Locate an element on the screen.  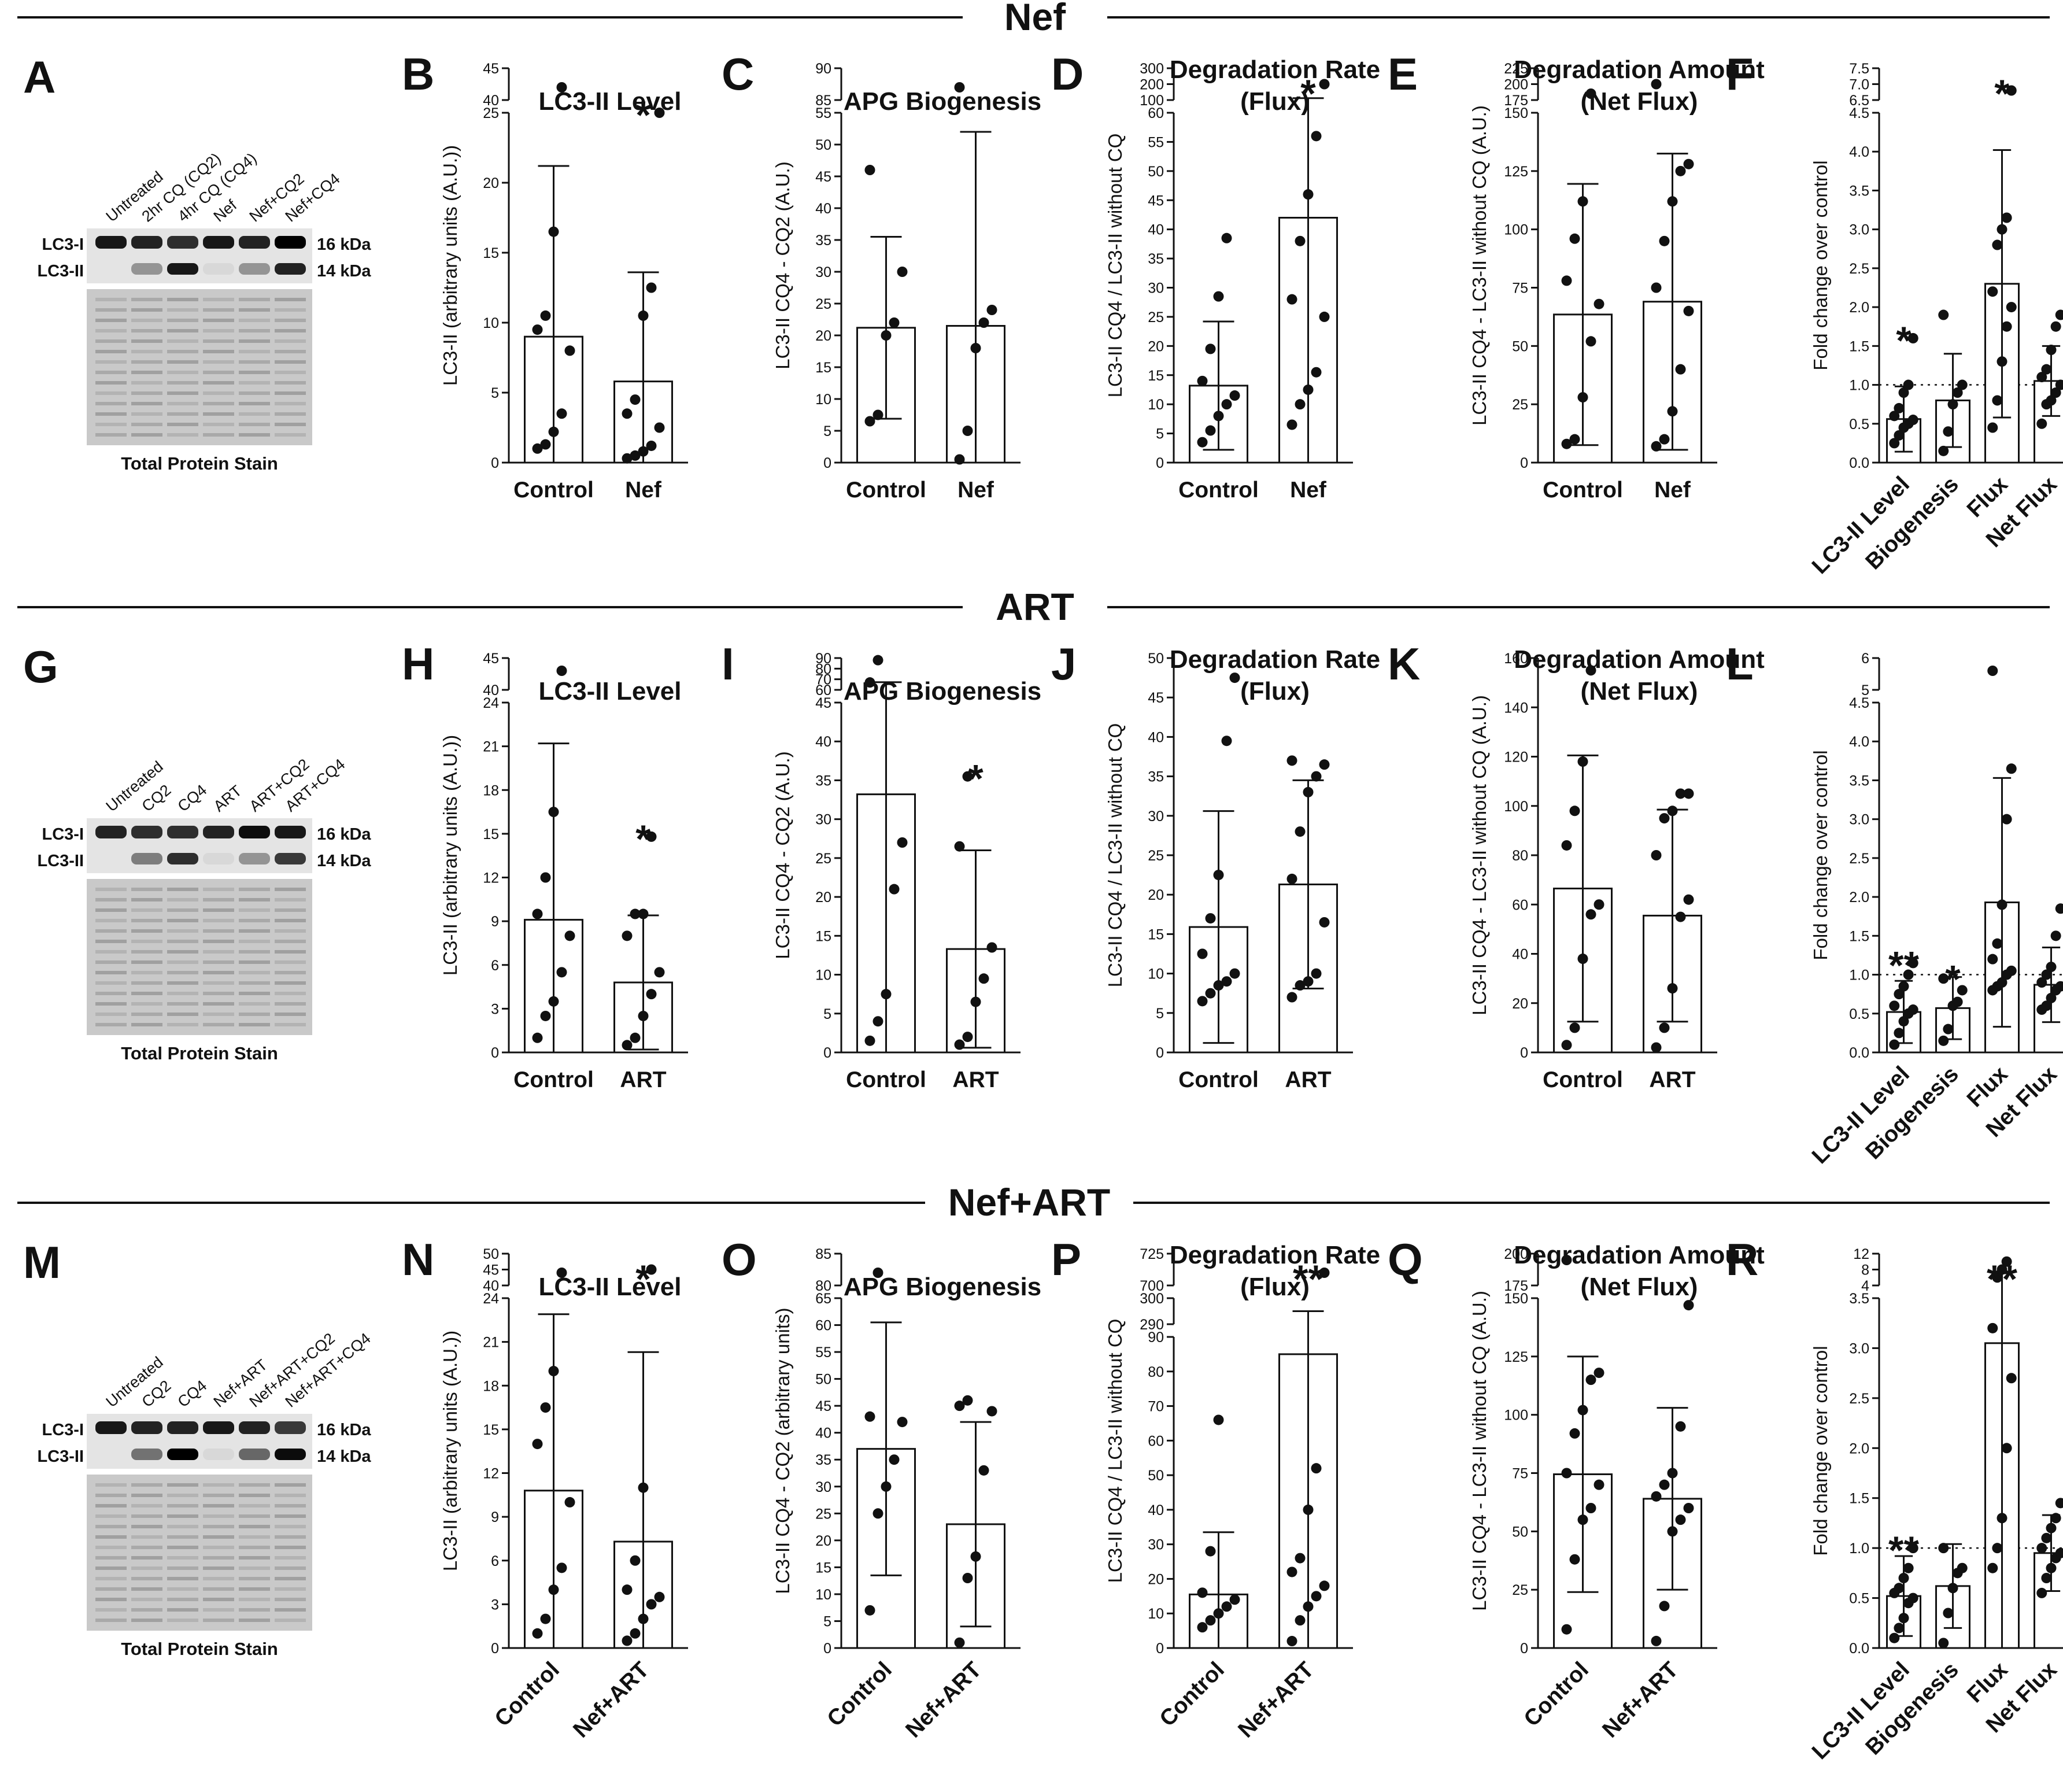
y-axis-label: LC3-II CQ4 - LC3-II without CQ (A.U.) is located at coordinates (1480, 1451).